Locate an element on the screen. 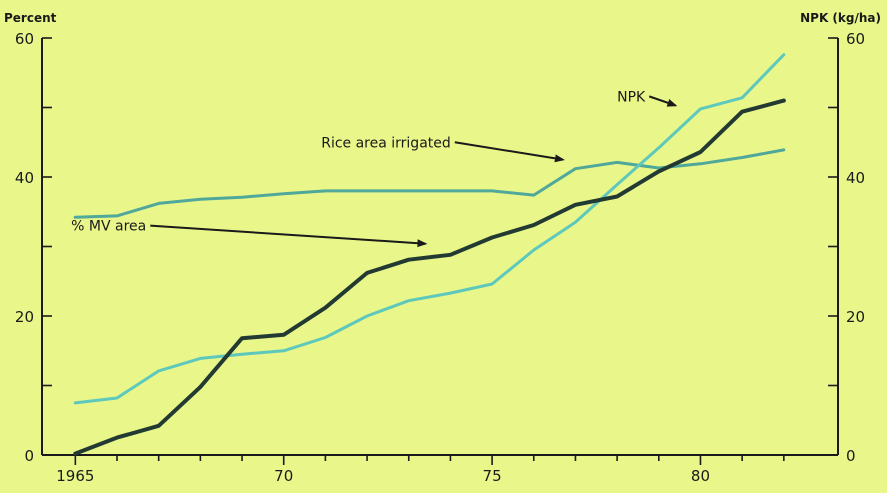 This screenshot has height=493, width=887. x-tick-label: 70 is located at coordinates (283, 476).